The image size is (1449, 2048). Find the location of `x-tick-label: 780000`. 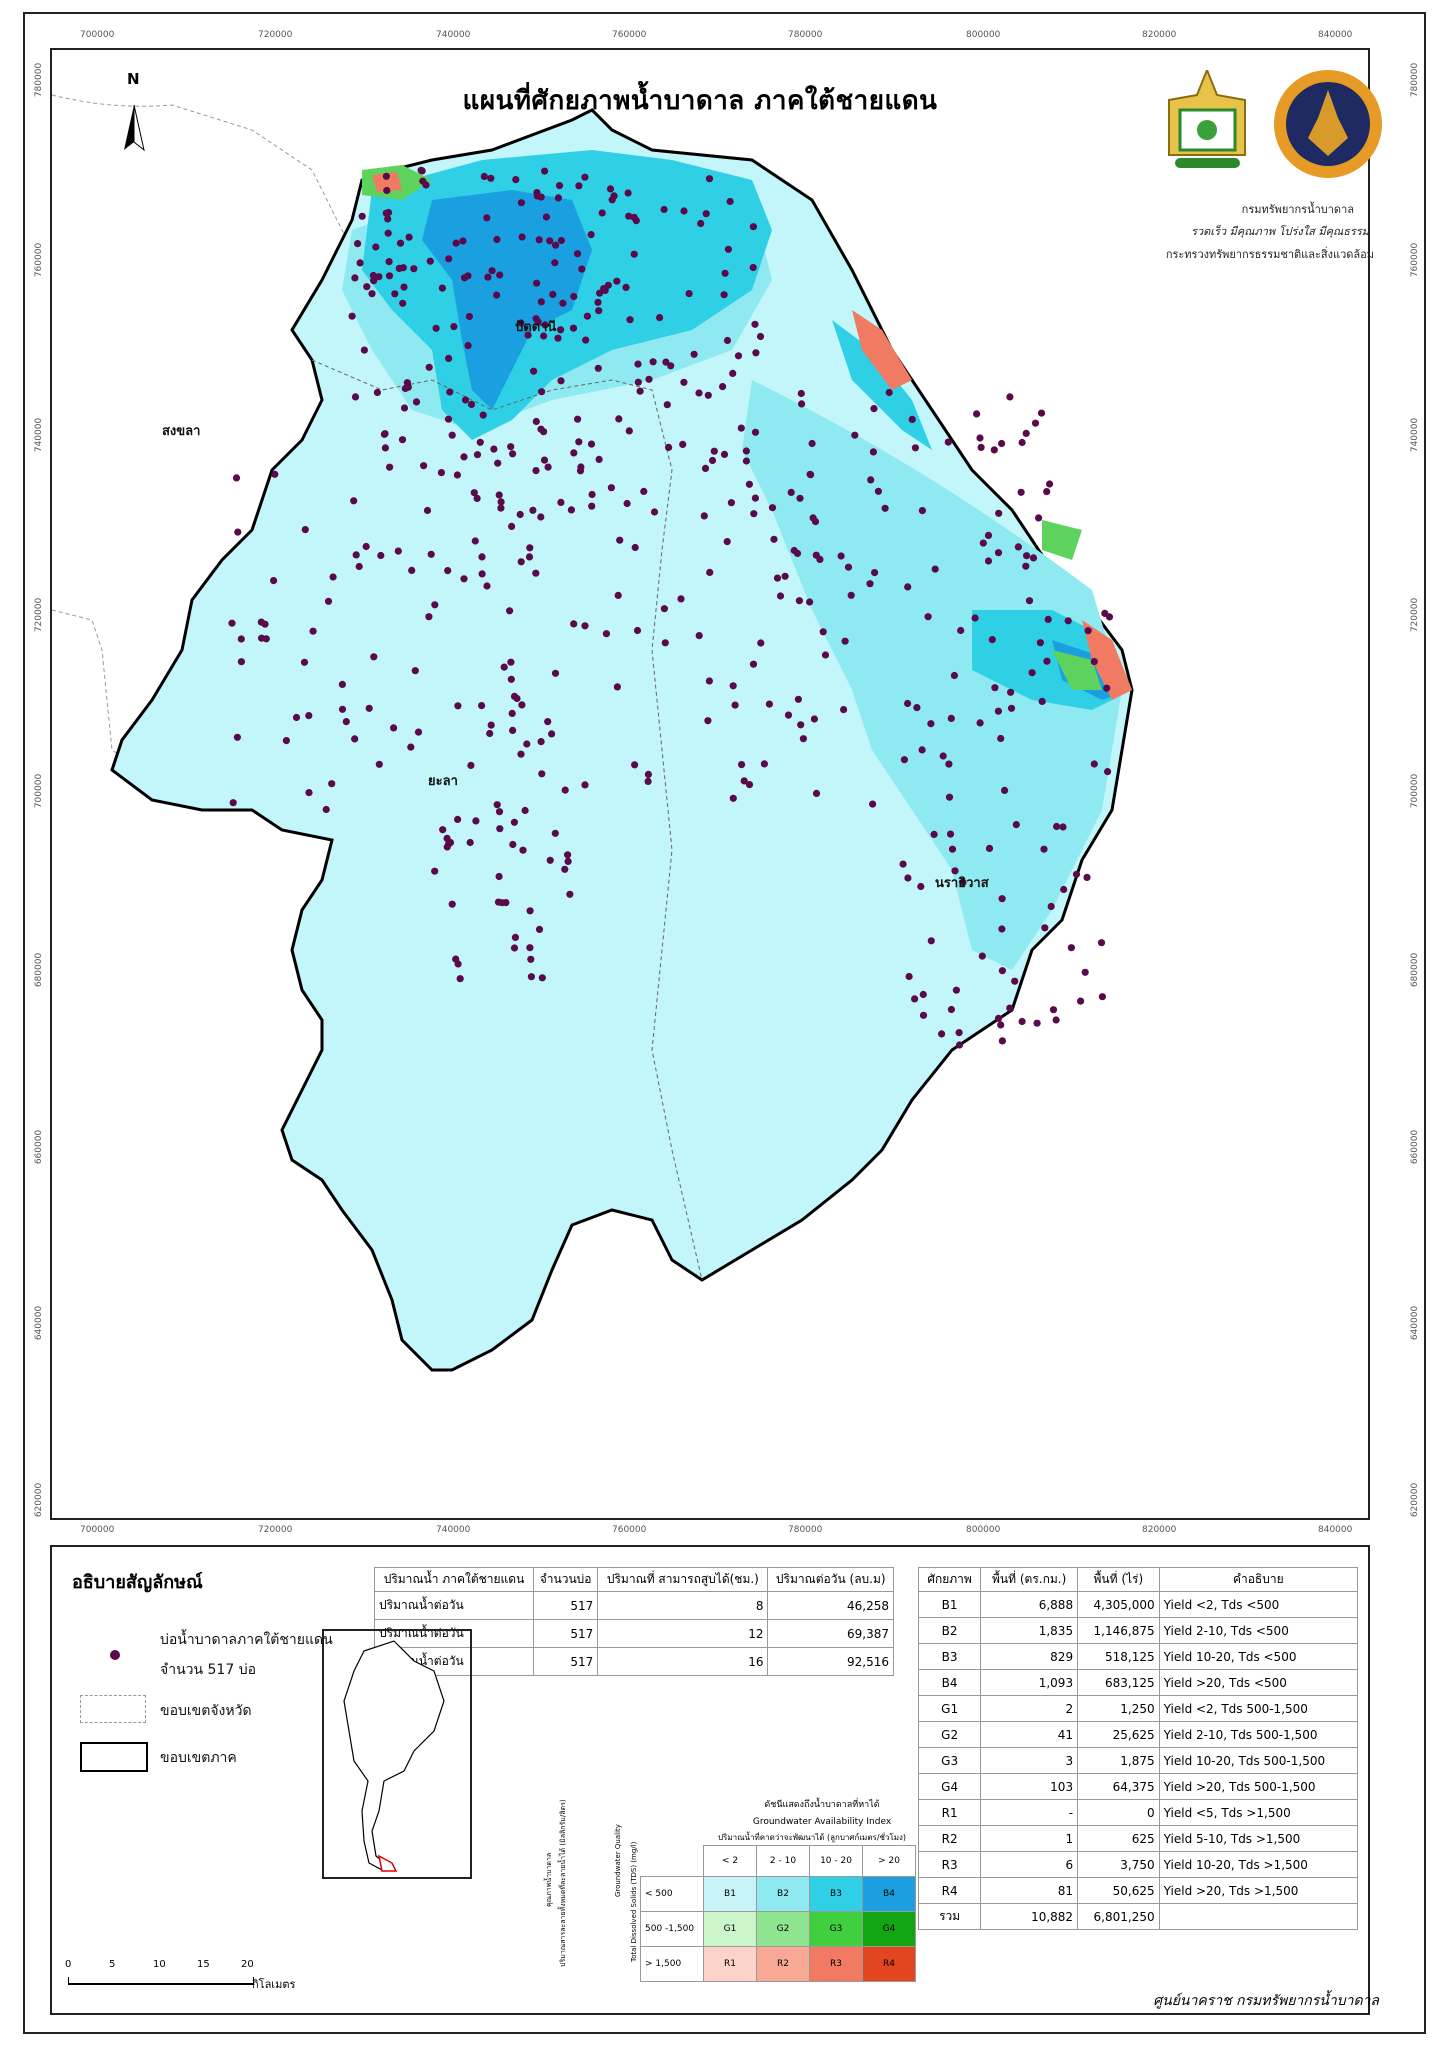

x-tick-label: 780000 is located at coordinates (805, 1530).